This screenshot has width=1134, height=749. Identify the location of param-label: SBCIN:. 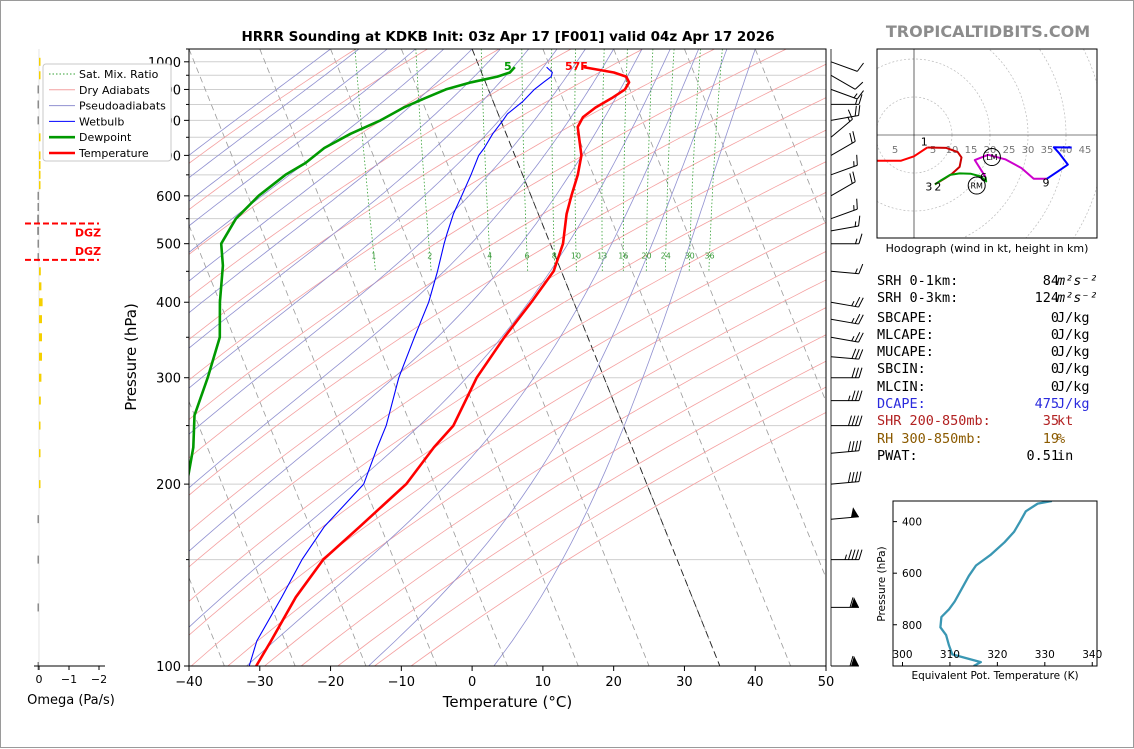
(901, 369).